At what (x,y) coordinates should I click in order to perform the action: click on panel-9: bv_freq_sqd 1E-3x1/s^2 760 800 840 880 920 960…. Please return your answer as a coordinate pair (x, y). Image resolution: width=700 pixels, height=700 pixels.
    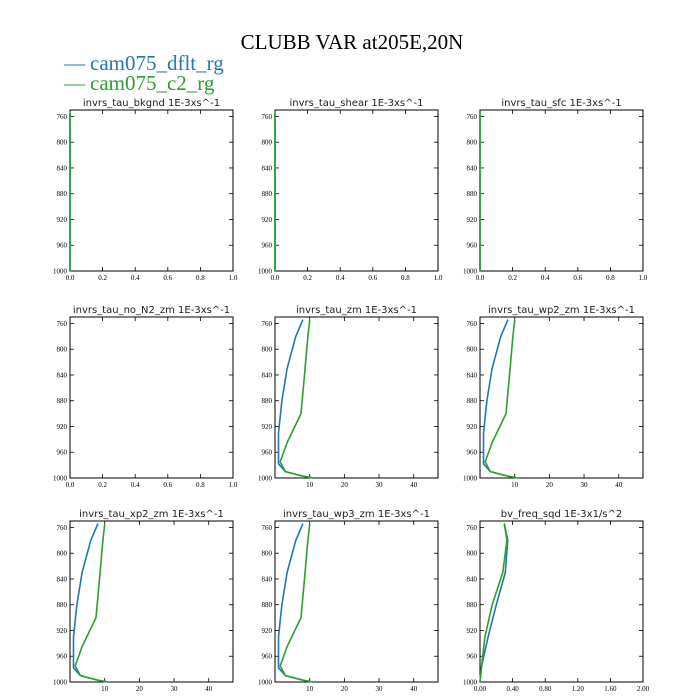
    Looking at the image, I should click on (556, 601).